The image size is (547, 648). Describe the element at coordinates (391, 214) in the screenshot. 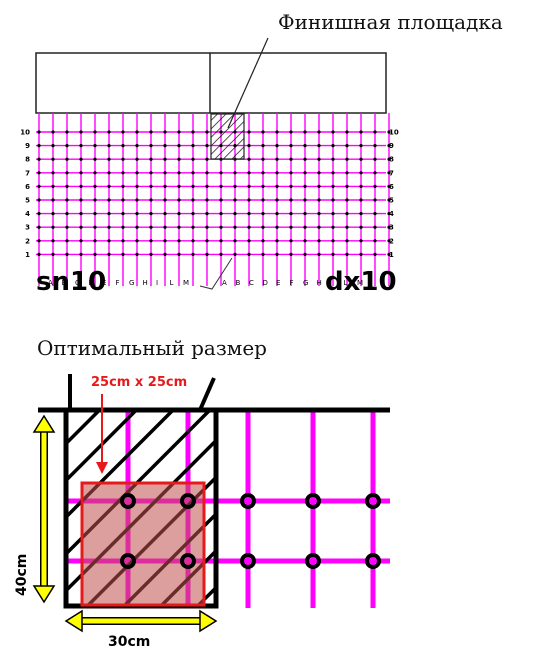

I see `row-label-right: 4` at that location.